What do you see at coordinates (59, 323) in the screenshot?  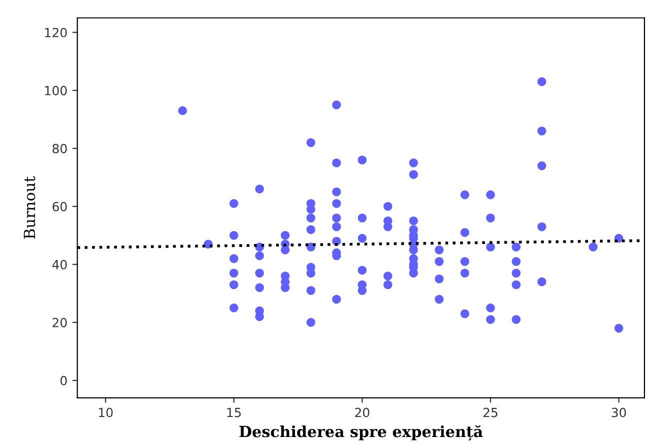 I see `y-tick-label: 20` at bounding box center [59, 323].